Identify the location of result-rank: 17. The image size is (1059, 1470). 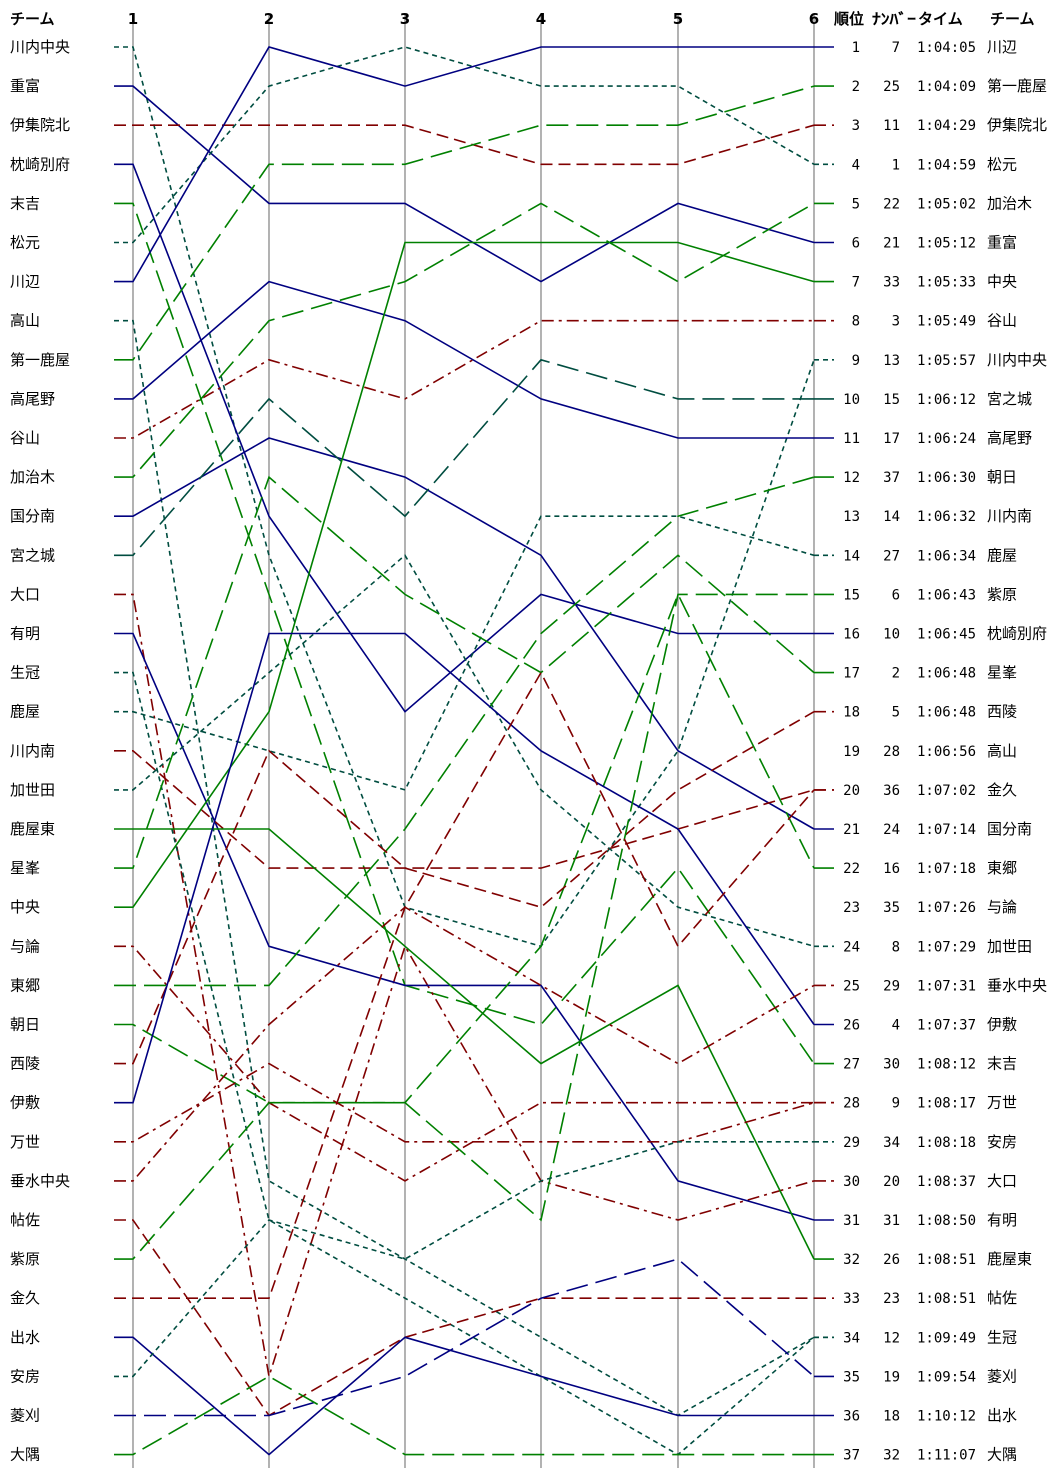
(851, 674).